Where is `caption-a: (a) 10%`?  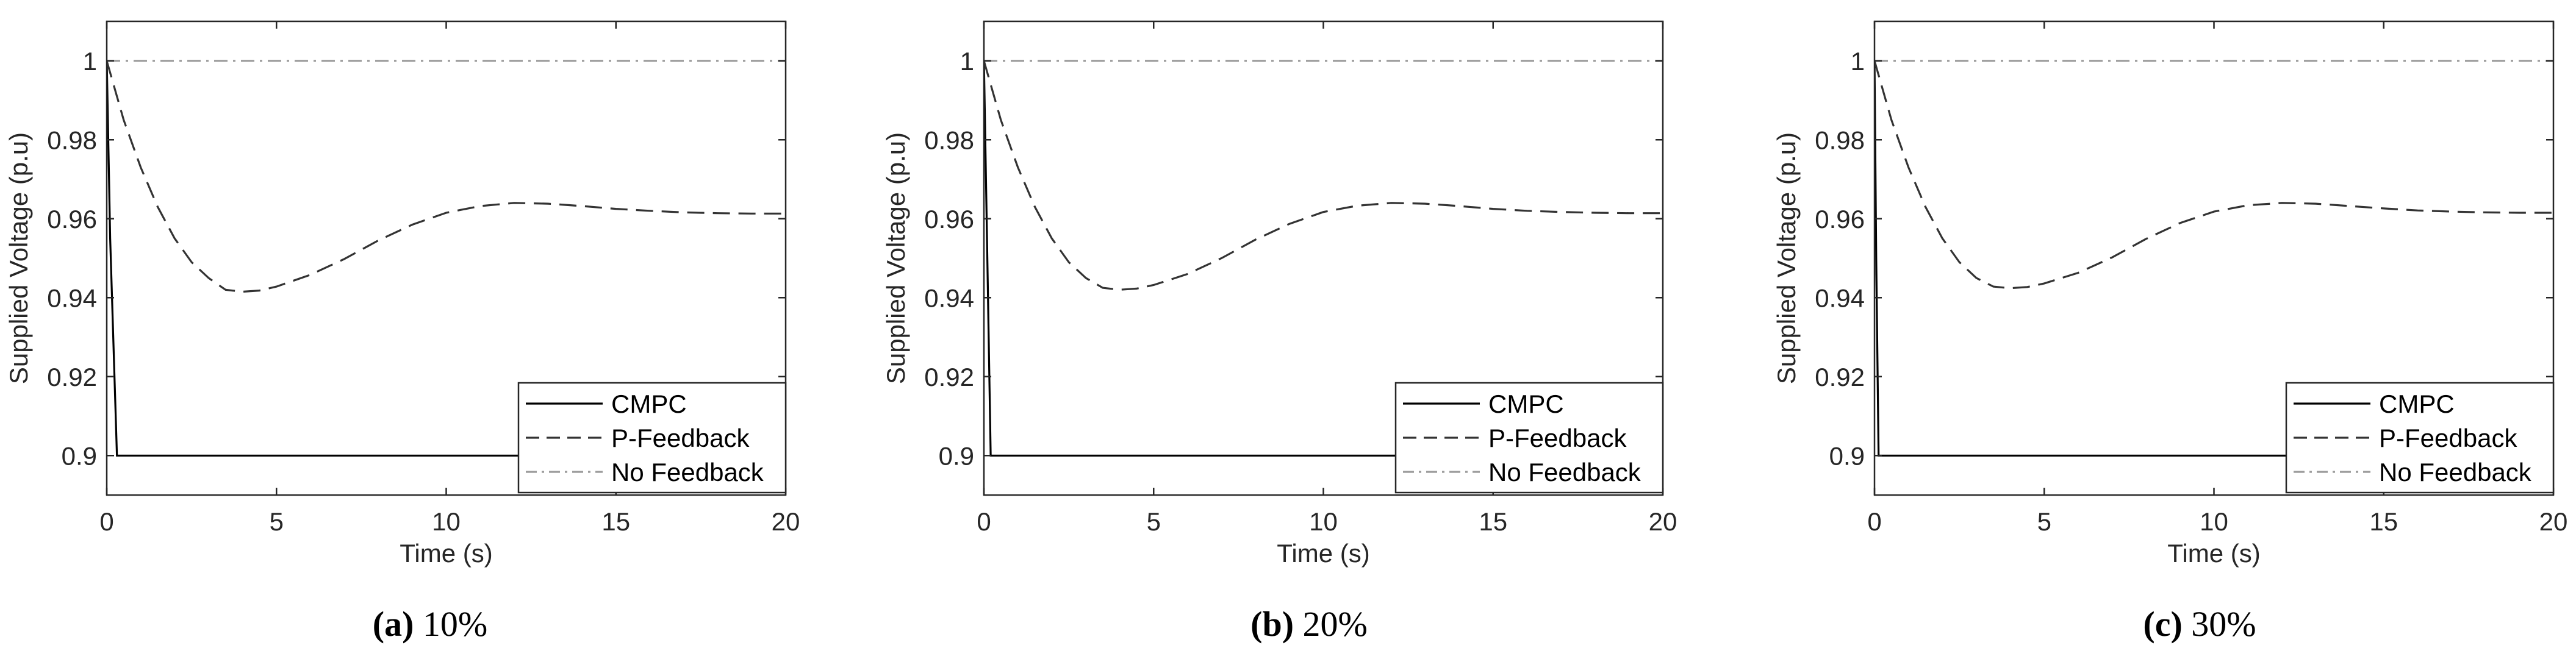 caption-a: (a) 10% is located at coordinates (431, 624).